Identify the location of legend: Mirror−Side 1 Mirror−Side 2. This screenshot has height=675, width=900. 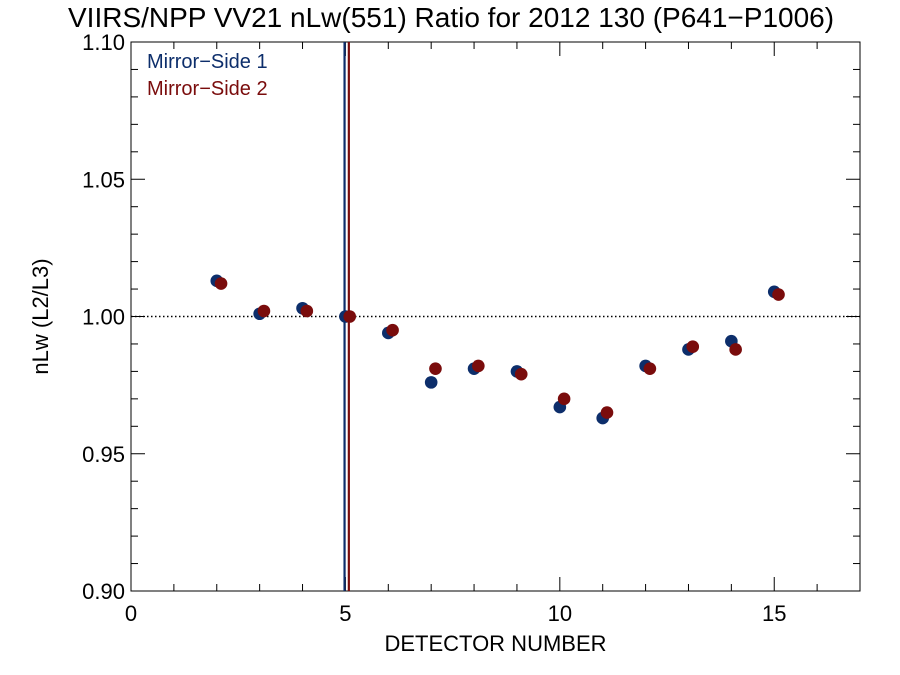
(207, 75).